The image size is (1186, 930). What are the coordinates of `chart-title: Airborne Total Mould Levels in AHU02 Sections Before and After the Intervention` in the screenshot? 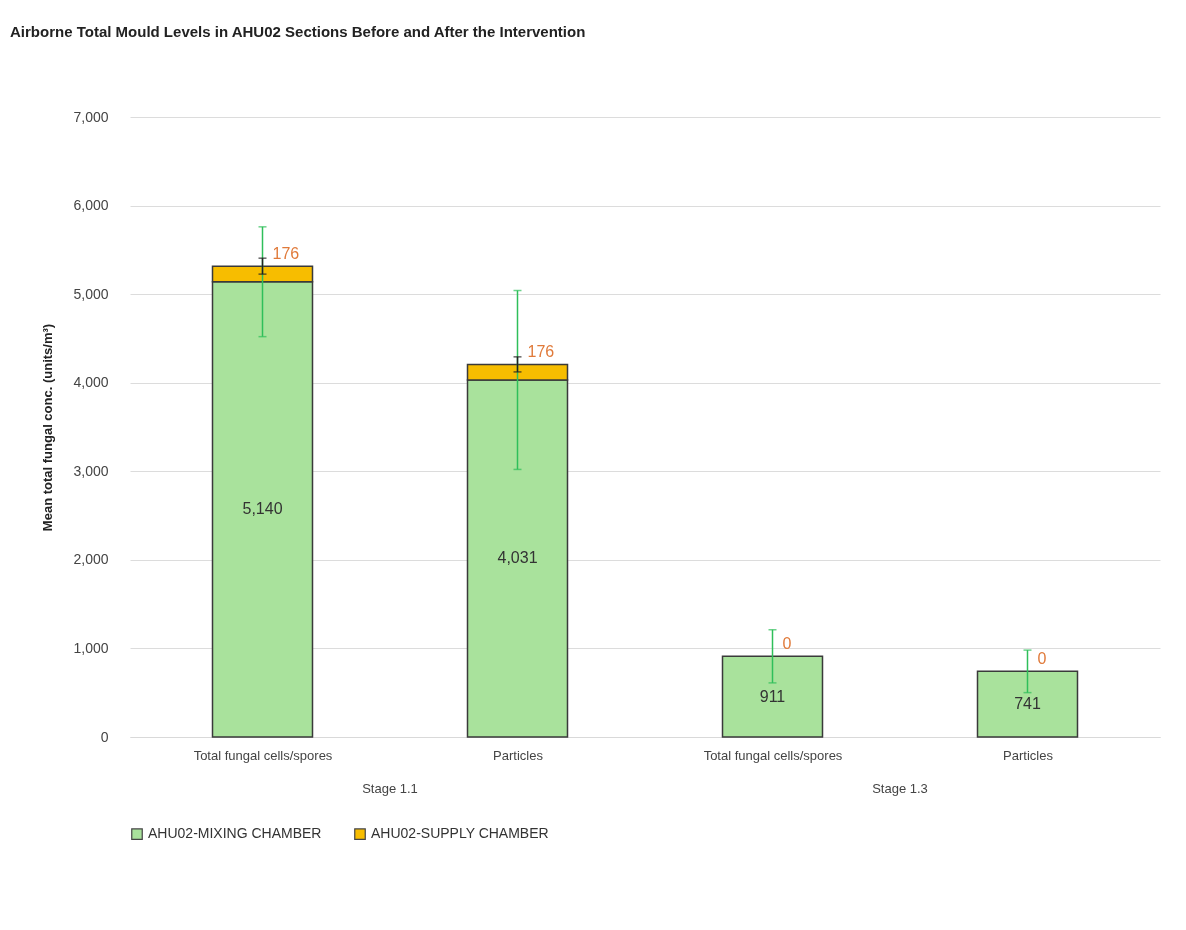 It's located at (298, 31).